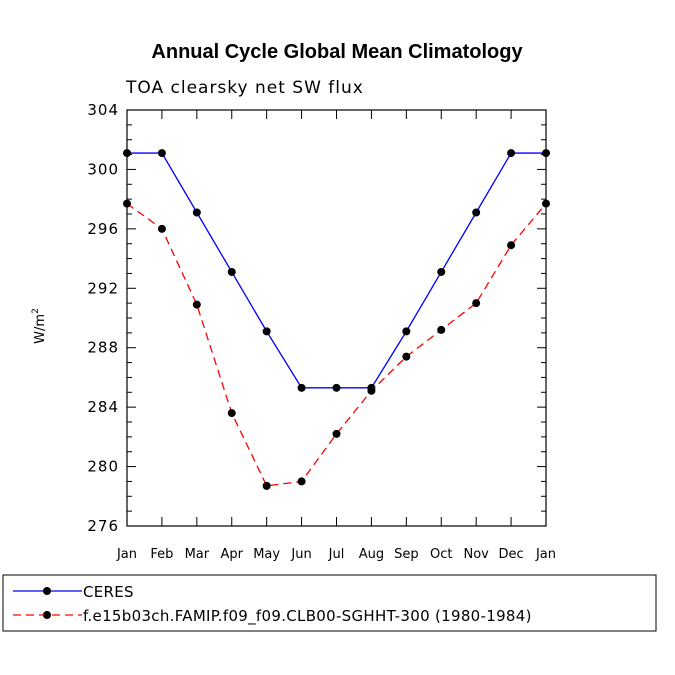 The height and width of the screenshot is (675, 675). I want to click on chart-title: Annual Cycle Global Mean Climatology, so click(337, 52).